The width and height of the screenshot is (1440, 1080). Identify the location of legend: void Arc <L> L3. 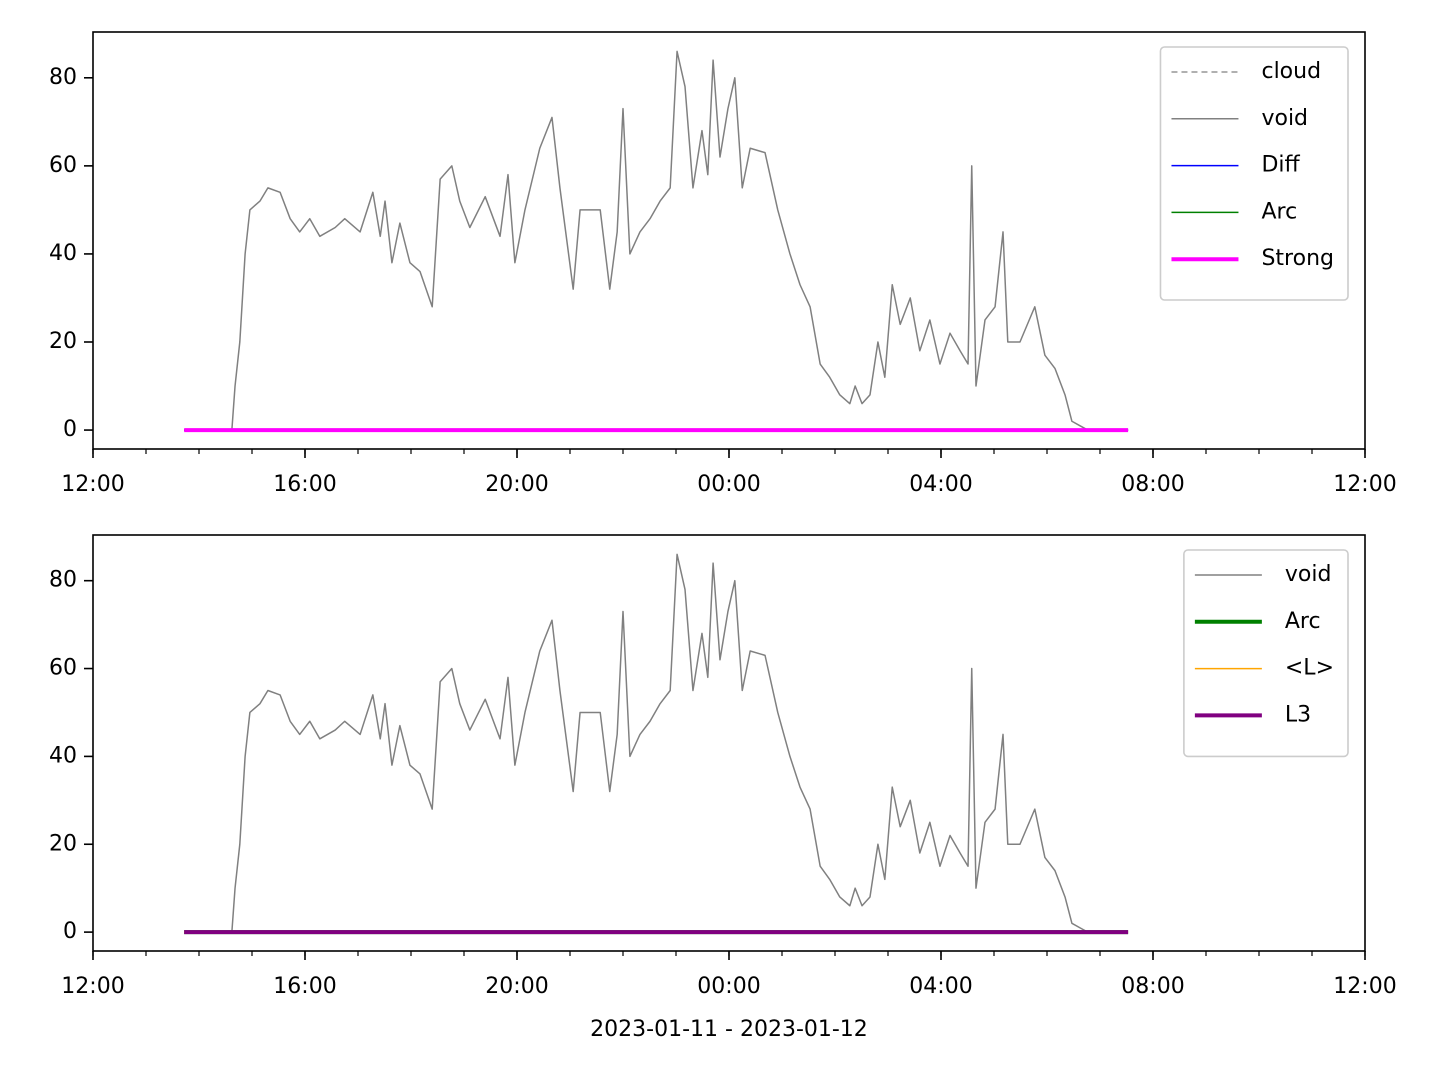
(1266, 653).